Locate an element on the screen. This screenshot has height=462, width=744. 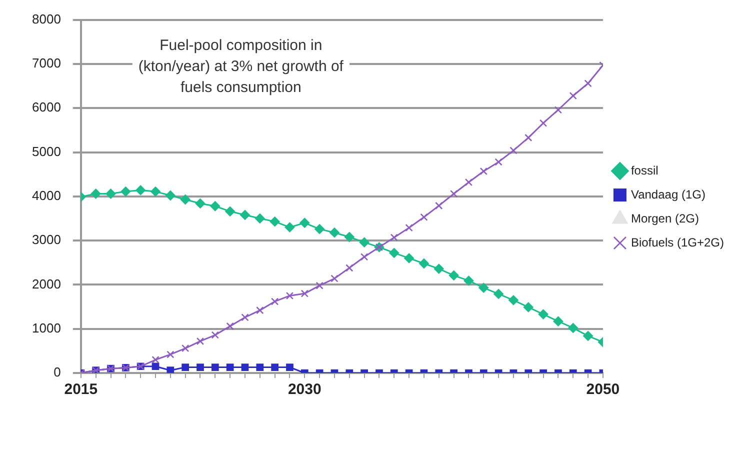
y-tick-label: 6000 is located at coordinates (46, 107).